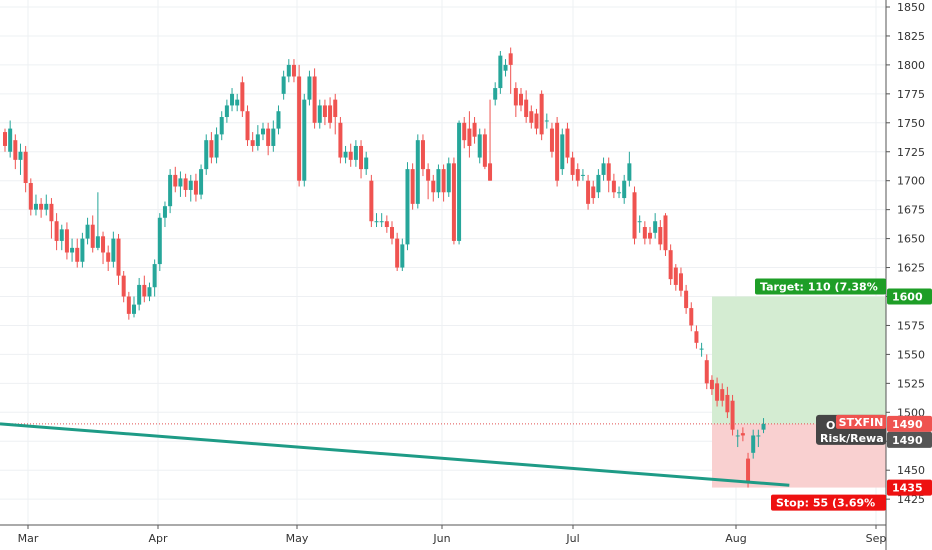 The image size is (932, 550). What do you see at coordinates (395, 454) in the screenshot?
I see `trendline` at bounding box center [395, 454].